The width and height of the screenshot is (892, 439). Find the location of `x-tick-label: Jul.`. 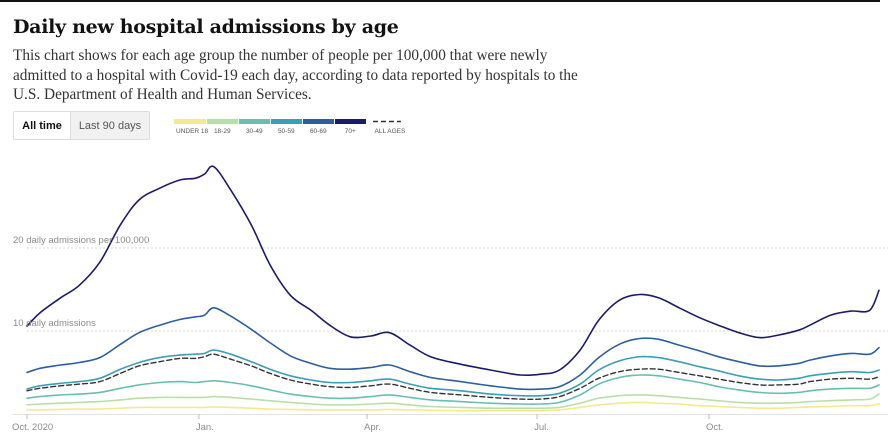

x-tick-label: Jul. is located at coordinates (541, 427).